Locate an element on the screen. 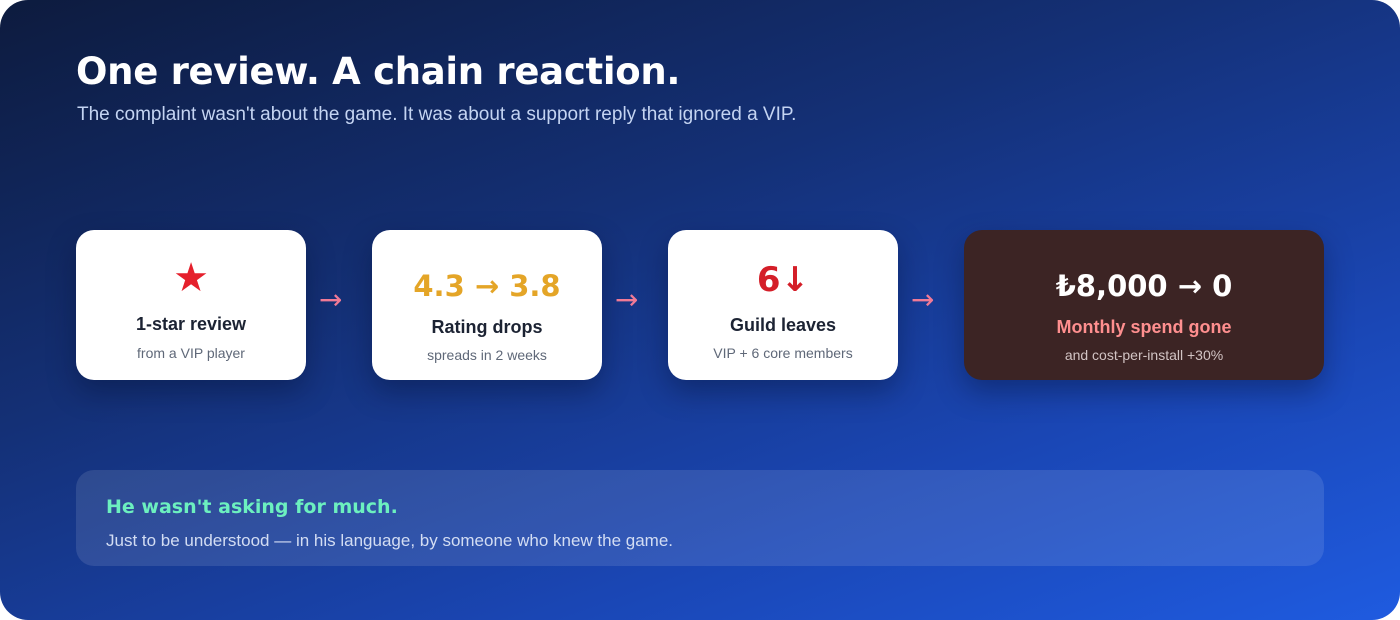 The image size is (1400, 620). step-caption: VIP + 6 core members is located at coordinates (783, 353).